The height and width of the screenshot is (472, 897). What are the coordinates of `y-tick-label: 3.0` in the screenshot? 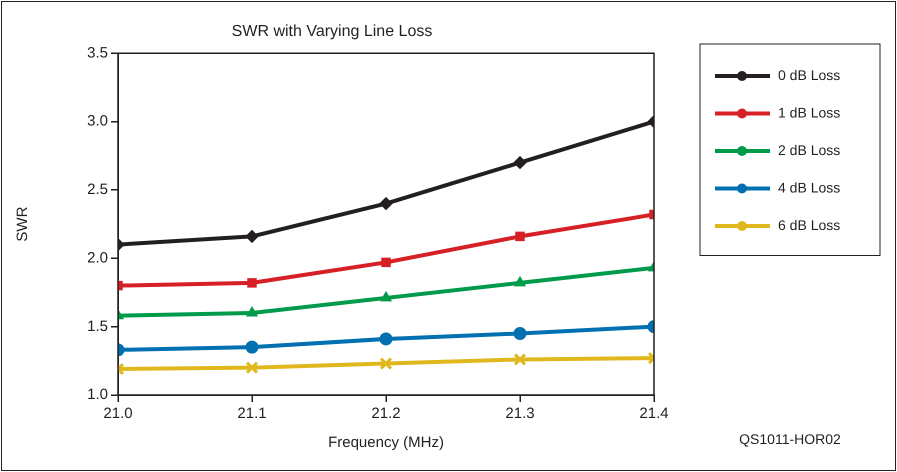 It's located at (97, 121).